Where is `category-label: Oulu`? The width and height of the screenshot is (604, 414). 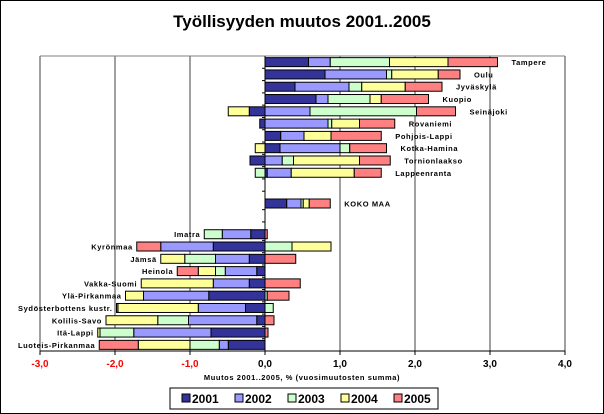 category-label: Oulu is located at coordinates (483, 74).